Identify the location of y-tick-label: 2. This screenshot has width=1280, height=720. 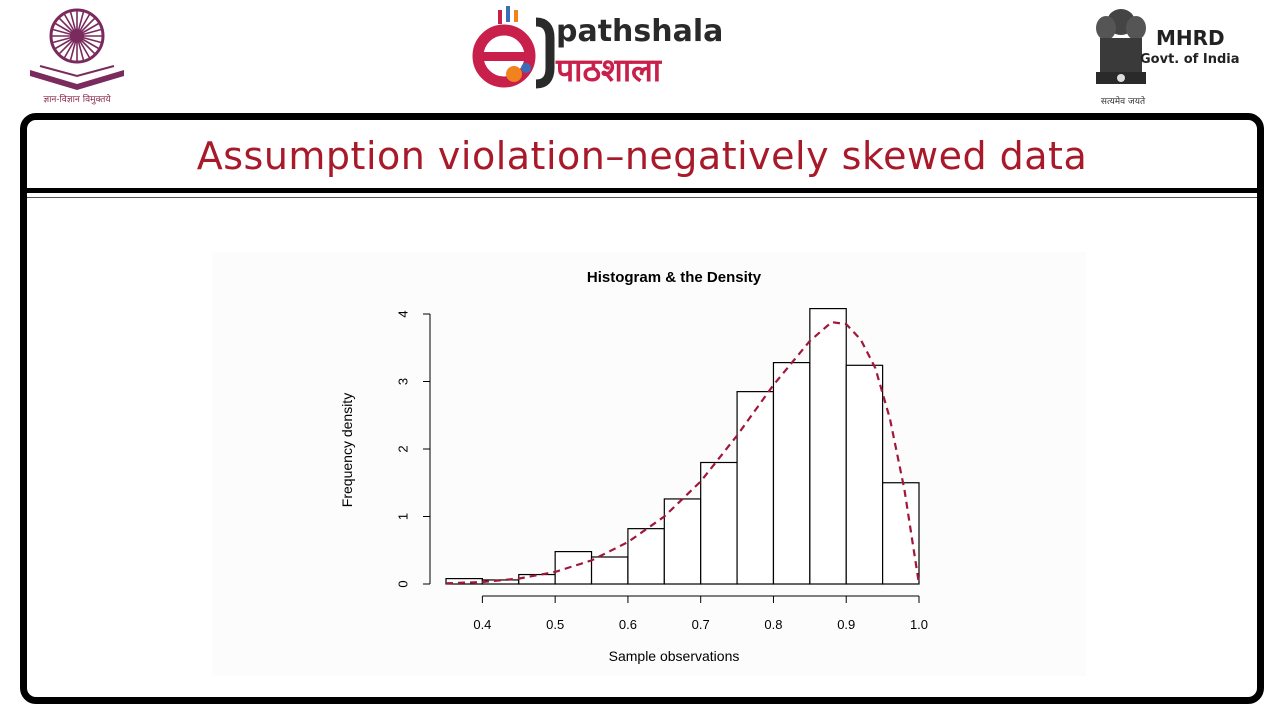
(402, 448).